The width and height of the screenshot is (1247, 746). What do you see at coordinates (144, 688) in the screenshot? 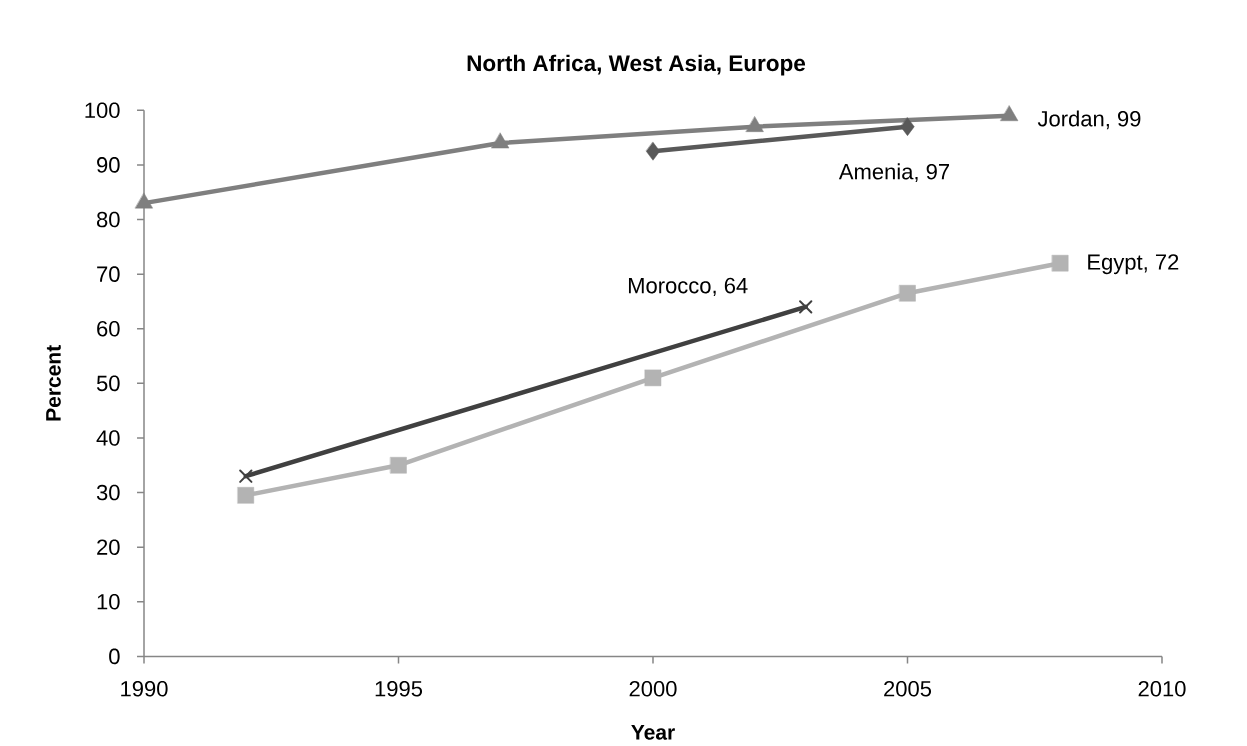
I see `x-tick-label: 1990` at bounding box center [144, 688].